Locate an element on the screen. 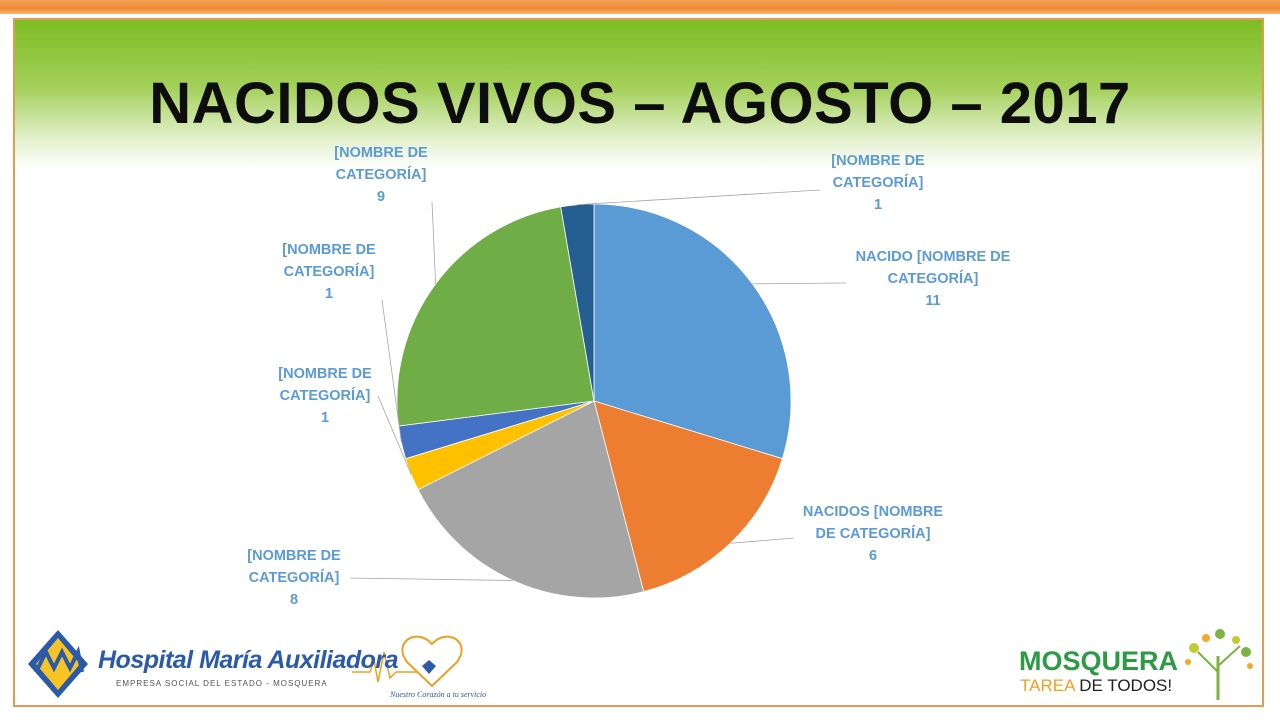 The height and width of the screenshot is (720, 1280). hospital-logo is located at coordinates (257, 664).